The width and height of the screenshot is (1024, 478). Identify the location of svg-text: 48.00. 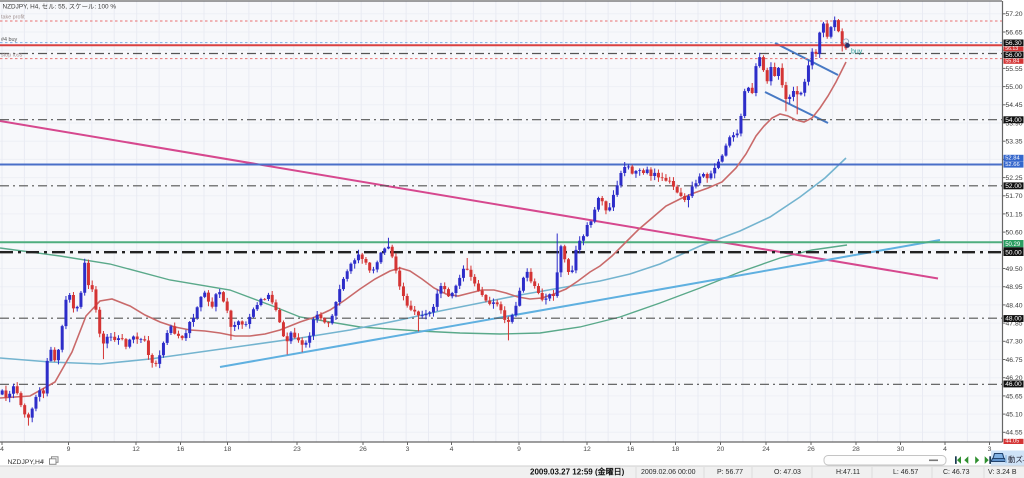
(1013, 319).